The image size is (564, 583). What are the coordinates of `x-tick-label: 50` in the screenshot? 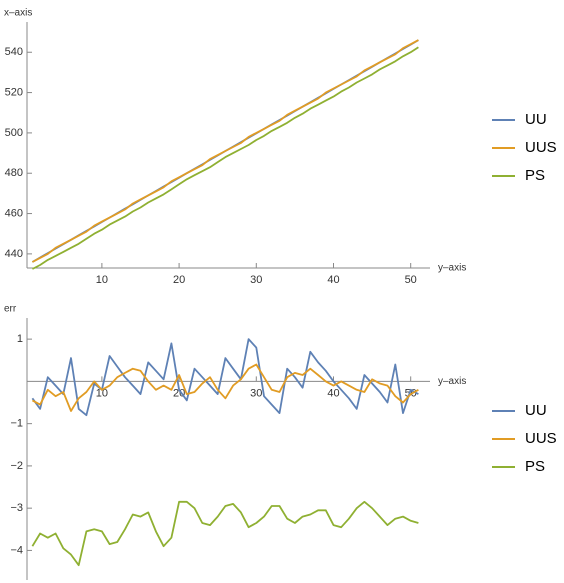 It's located at (411, 280).